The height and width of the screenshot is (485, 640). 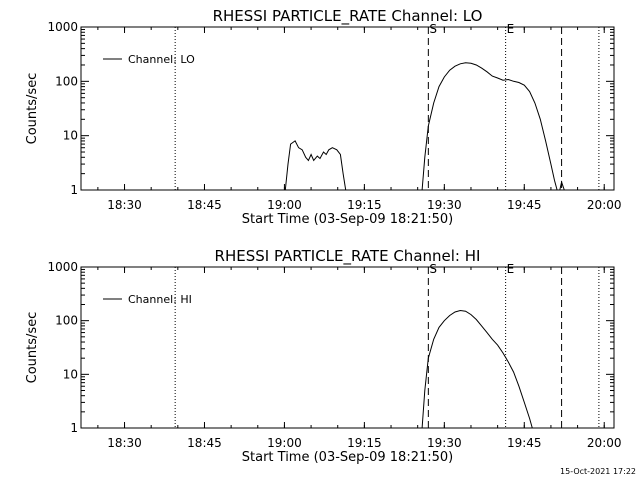 I want to click on legend-label: Channel: HI, so click(x=160, y=299).